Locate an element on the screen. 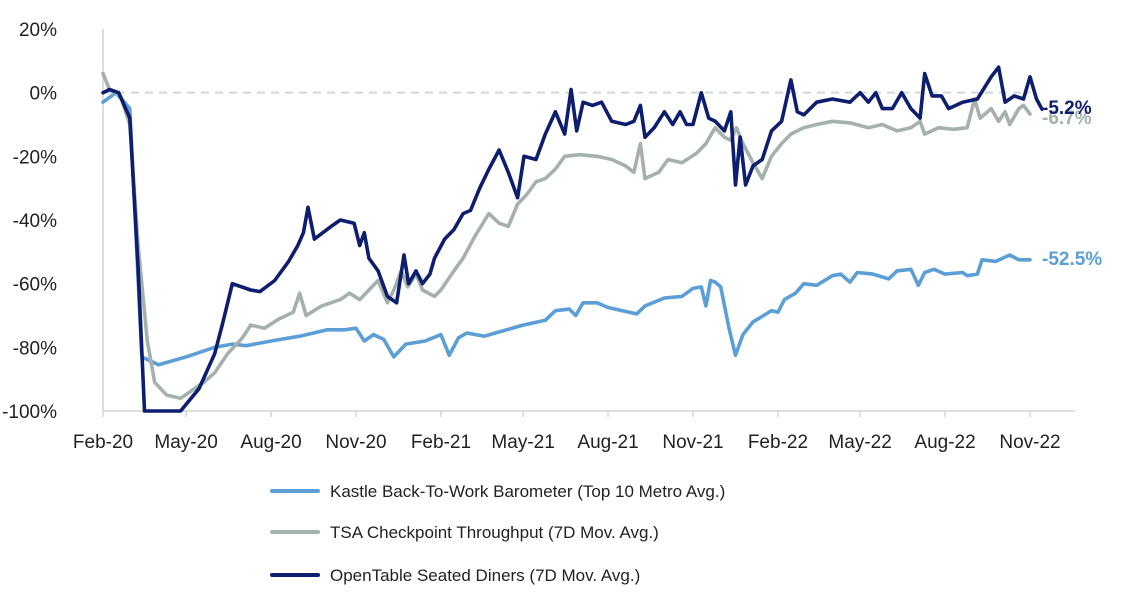 This screenshot has height=599, width=1140. x-tick-label: May-20 is located at coordinates (185, 442).